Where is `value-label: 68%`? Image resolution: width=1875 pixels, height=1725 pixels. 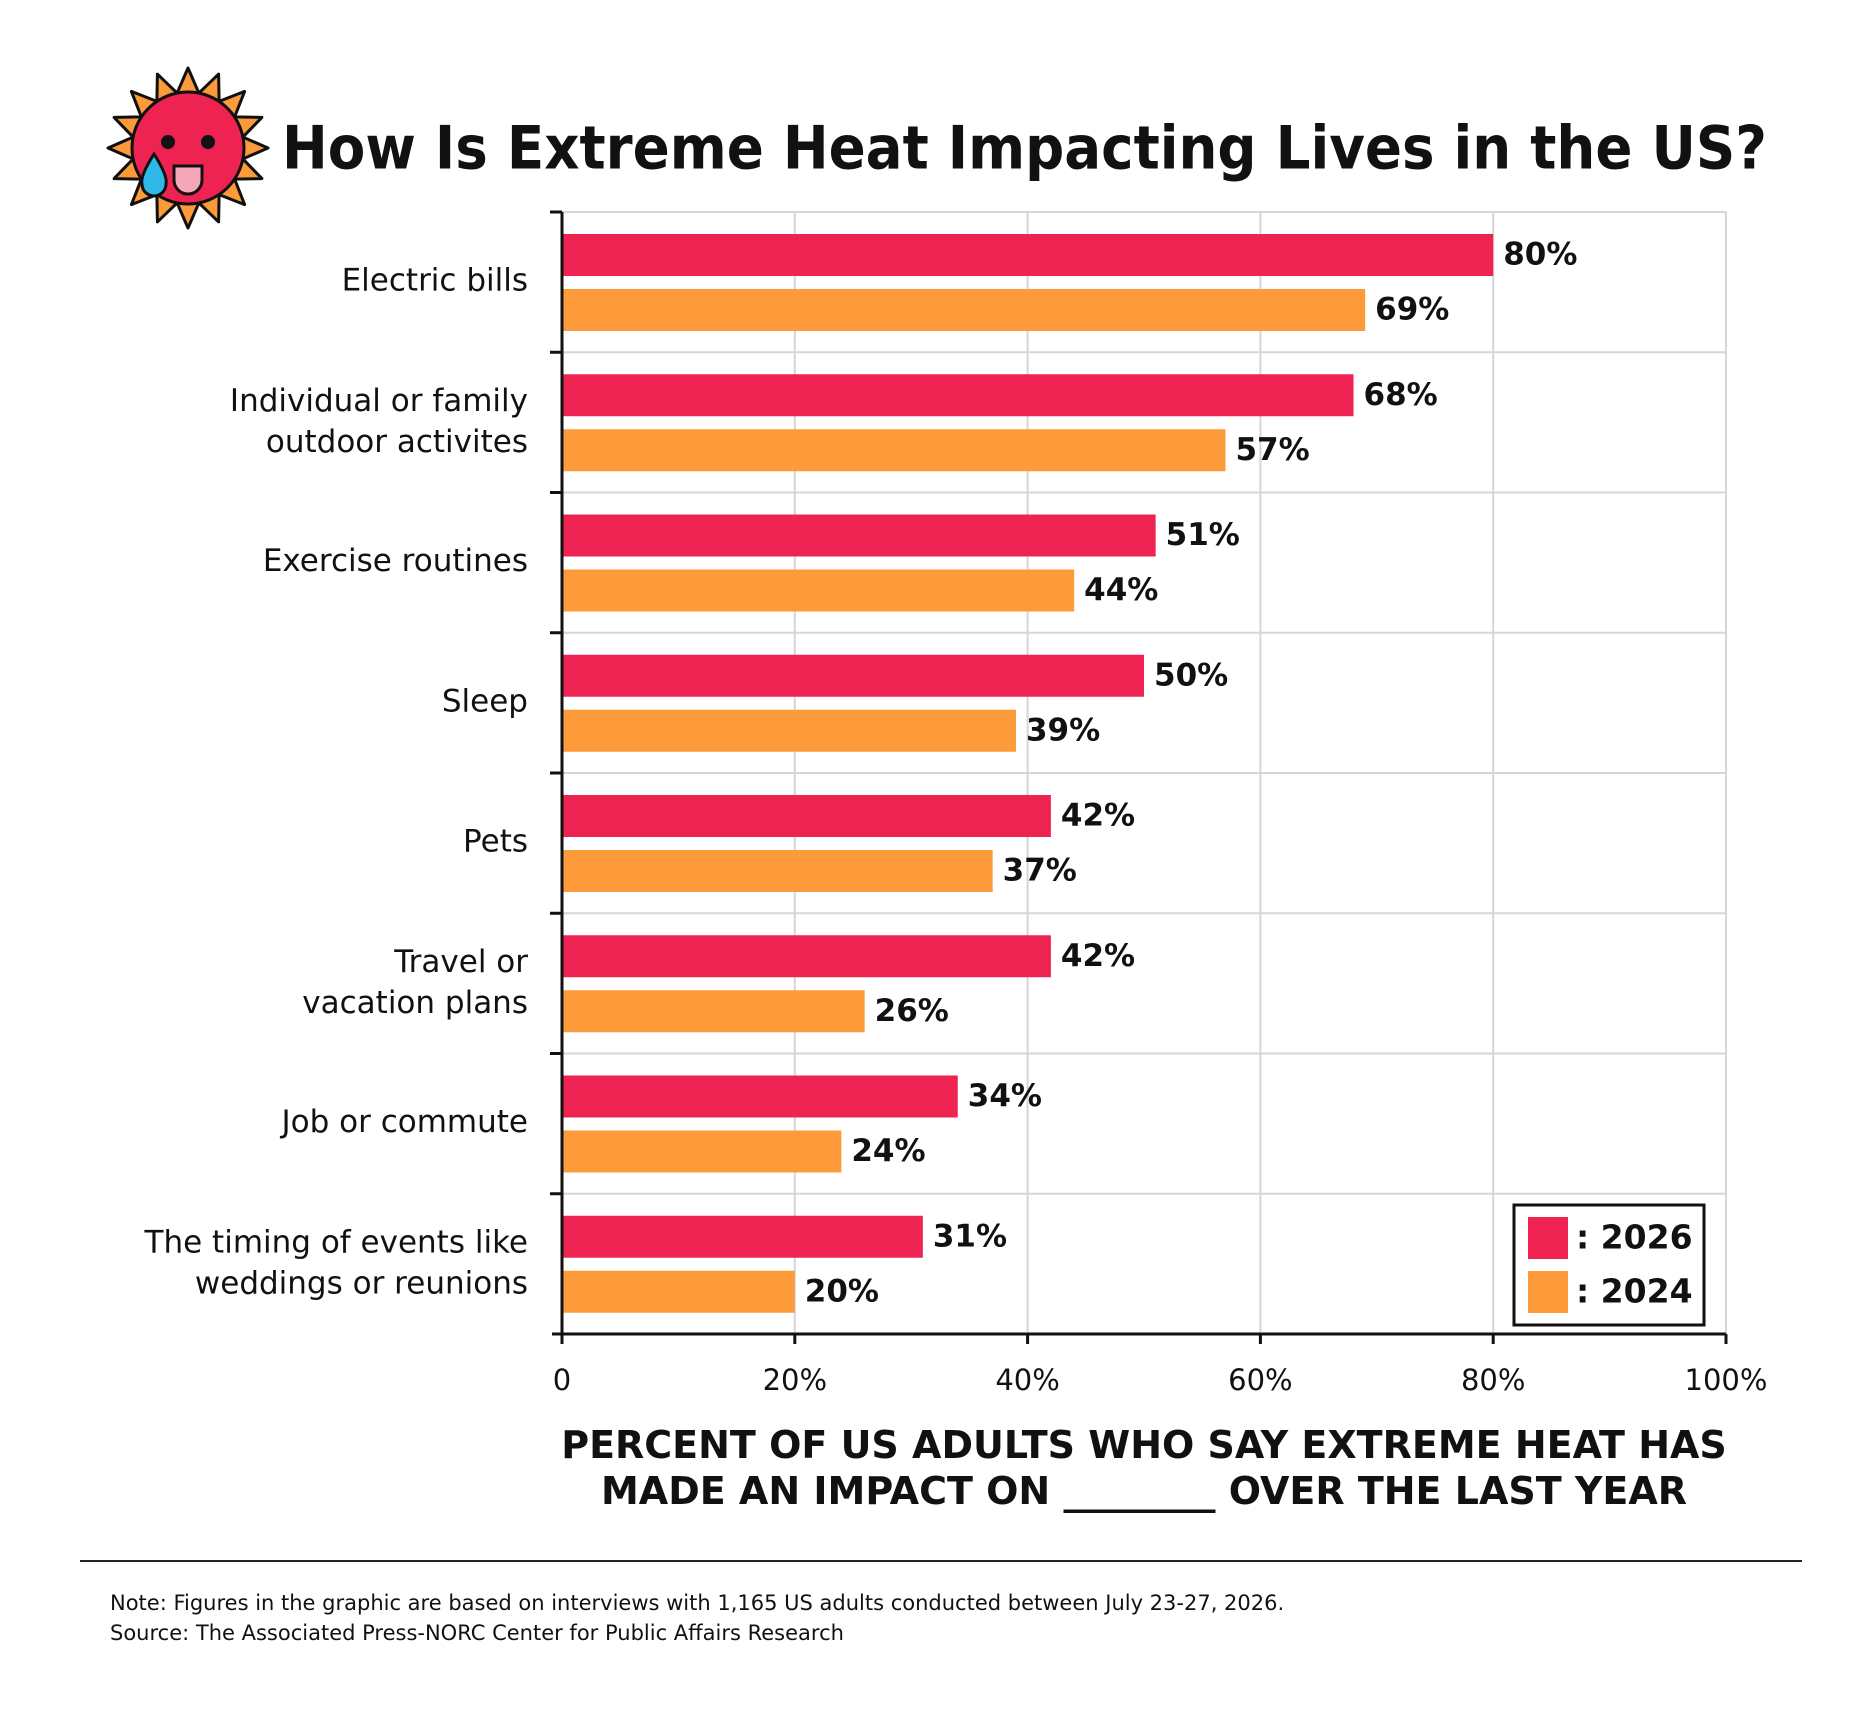
value-label: 68% is located at coordinates (1401, 395).